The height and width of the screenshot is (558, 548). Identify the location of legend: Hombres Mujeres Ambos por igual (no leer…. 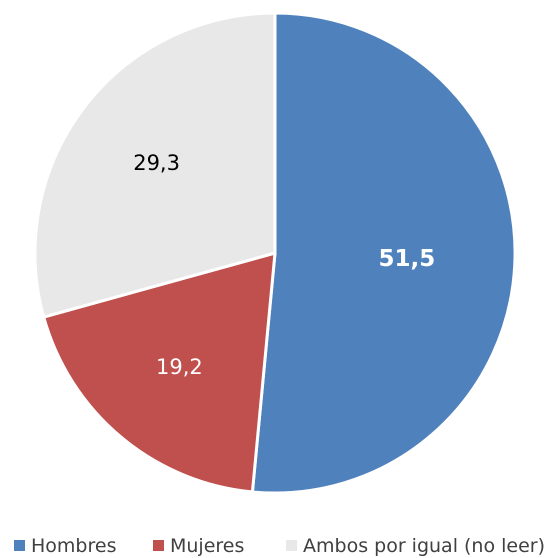
(279, 546).